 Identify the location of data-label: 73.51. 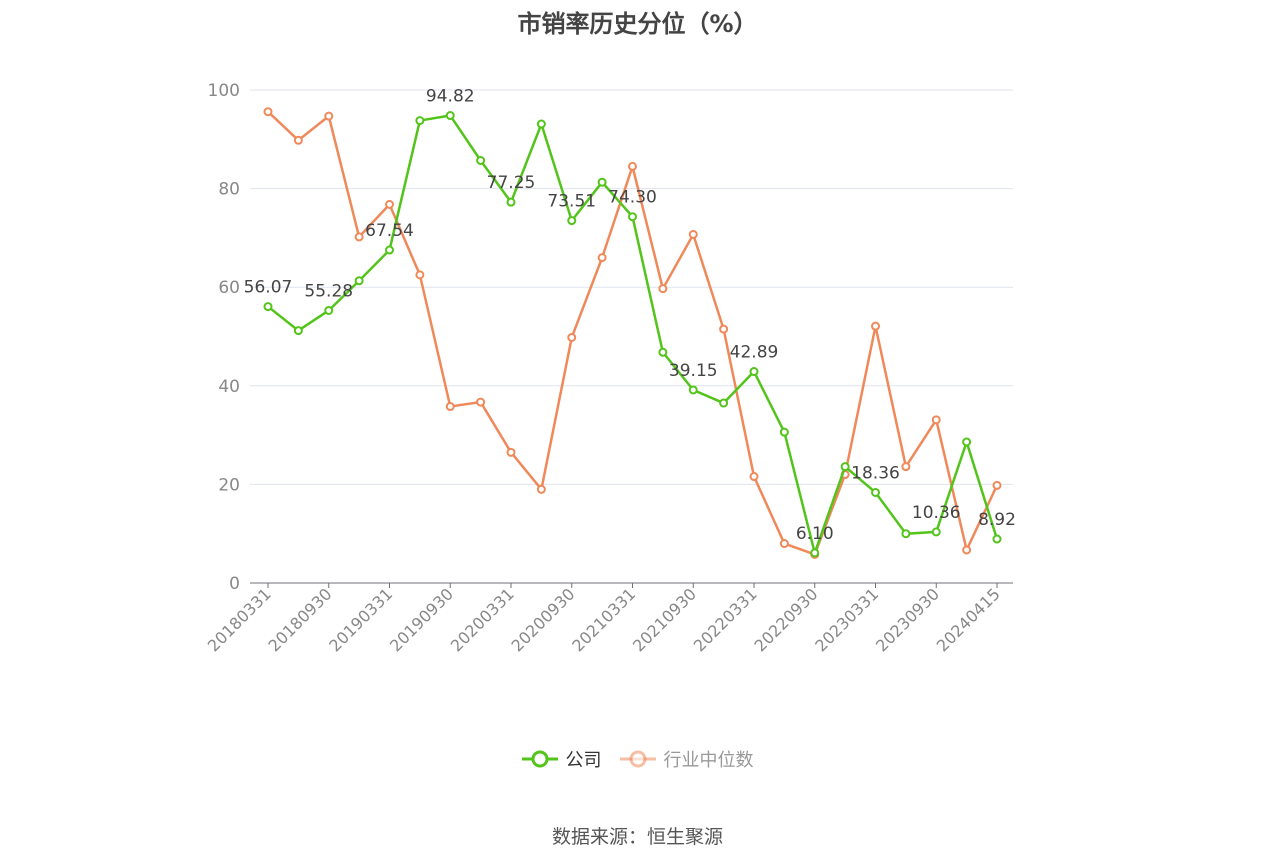
(571, 202).